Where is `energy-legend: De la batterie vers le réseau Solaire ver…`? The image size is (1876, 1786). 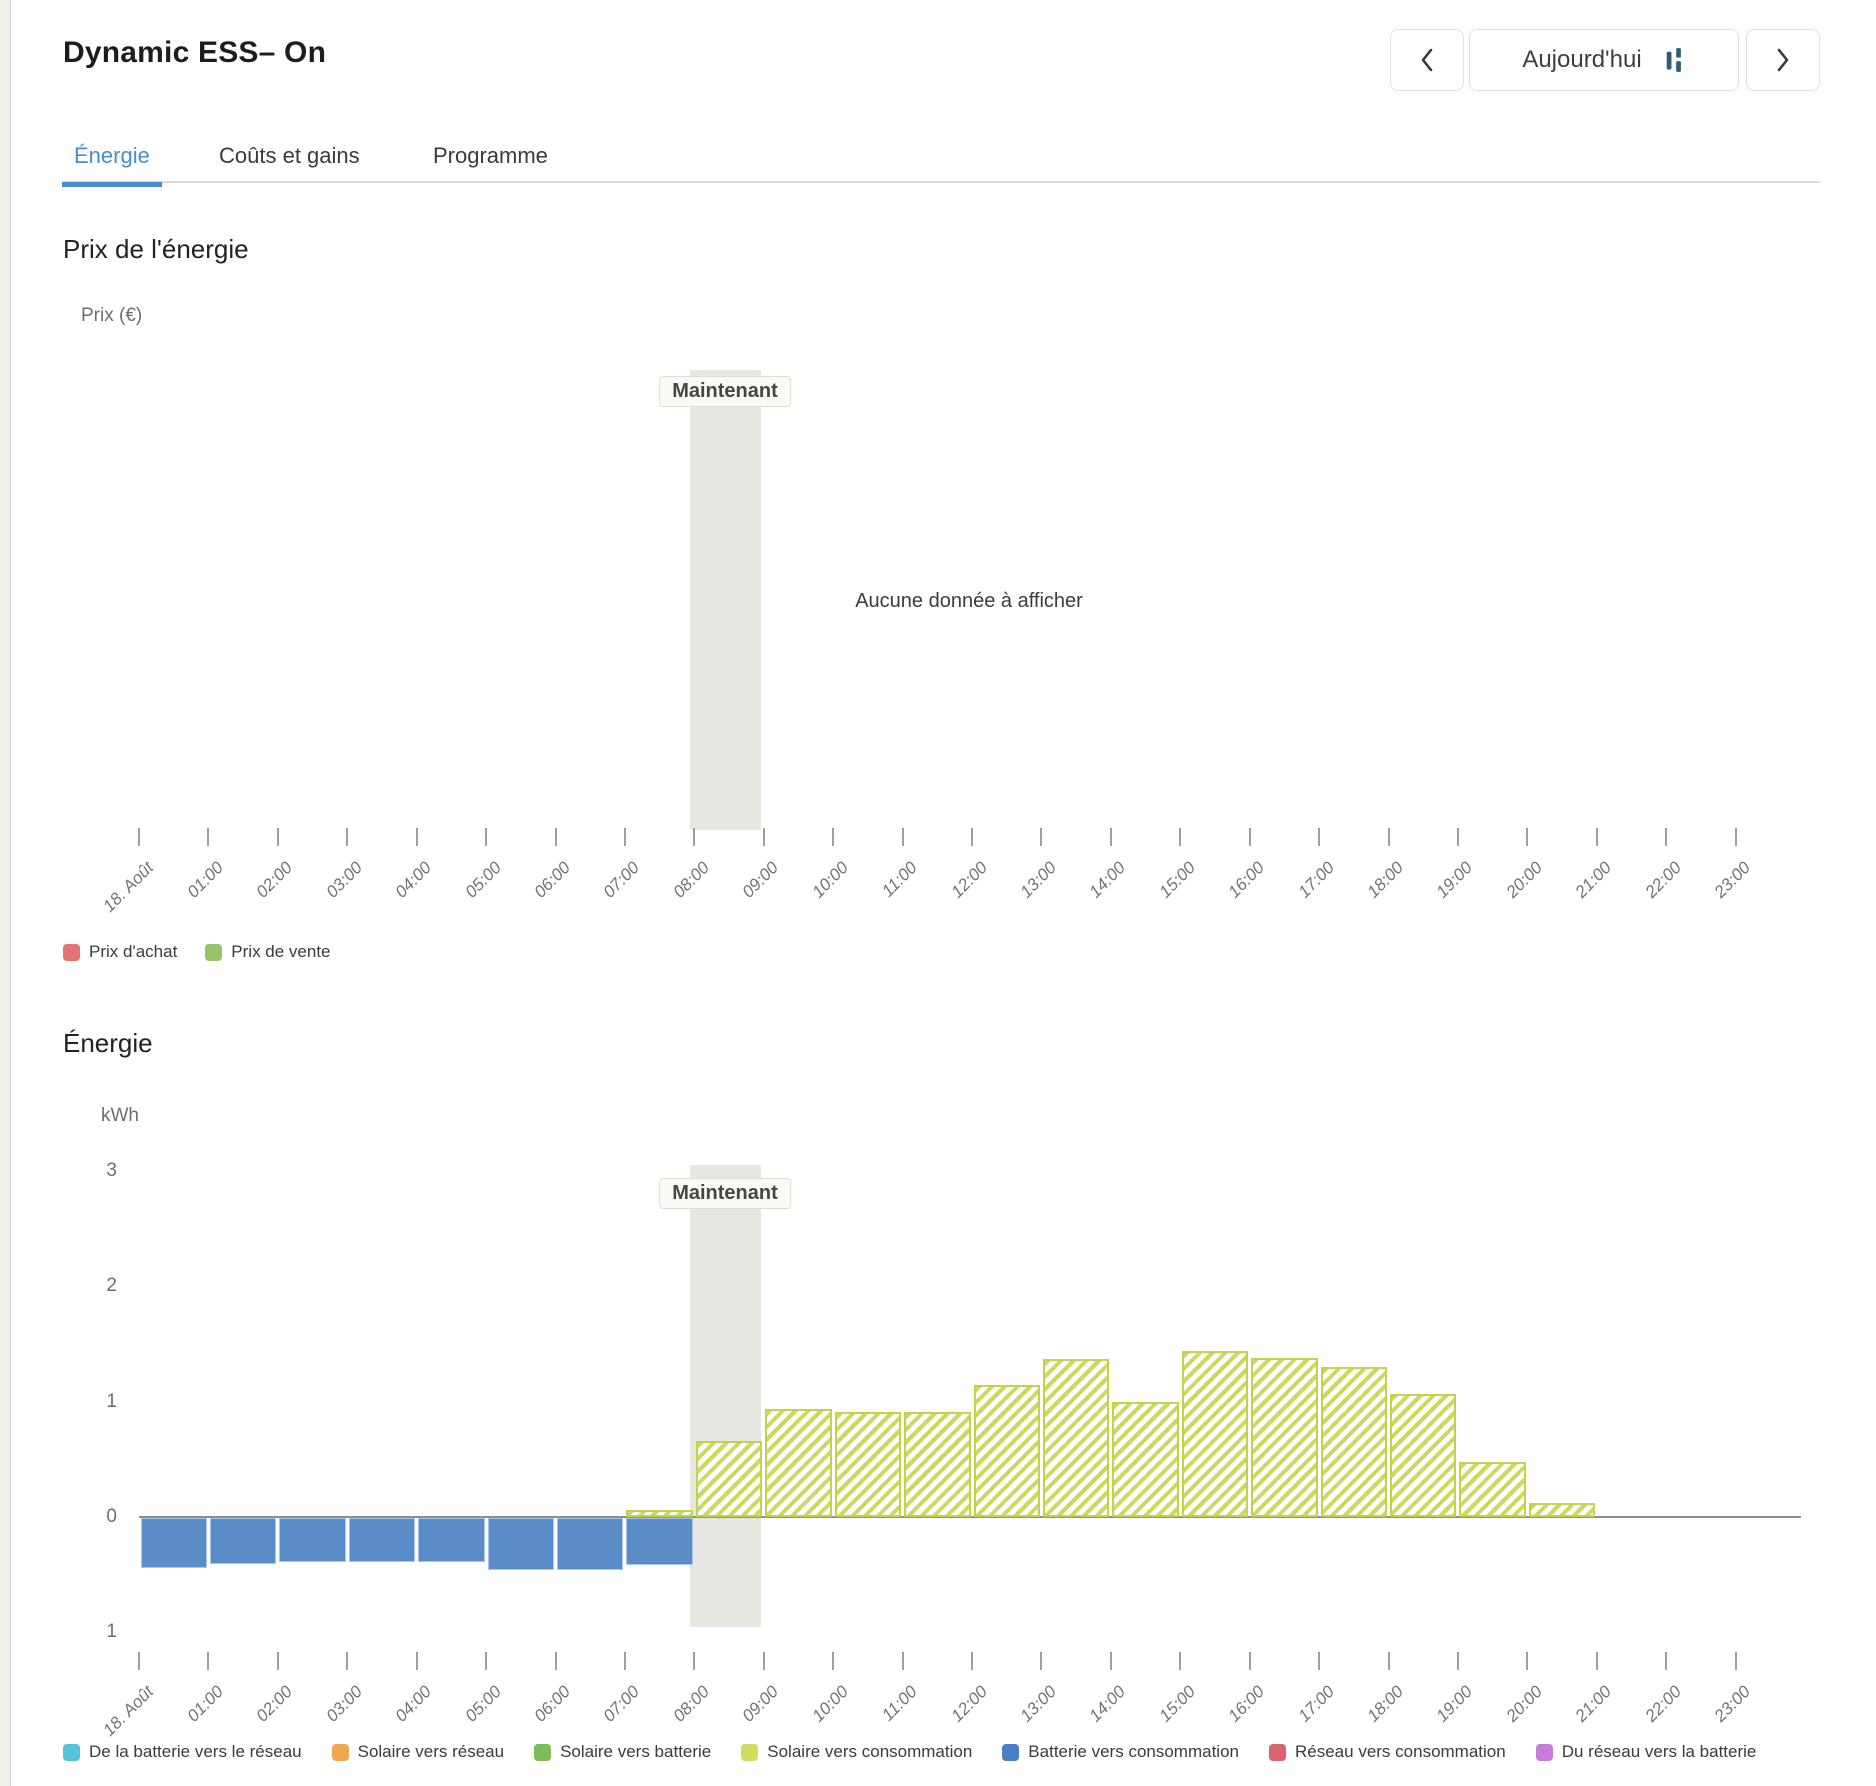
energy-legend: De la batterie vers le réseau Solaire ver… is located at coordinates (909, 1752).